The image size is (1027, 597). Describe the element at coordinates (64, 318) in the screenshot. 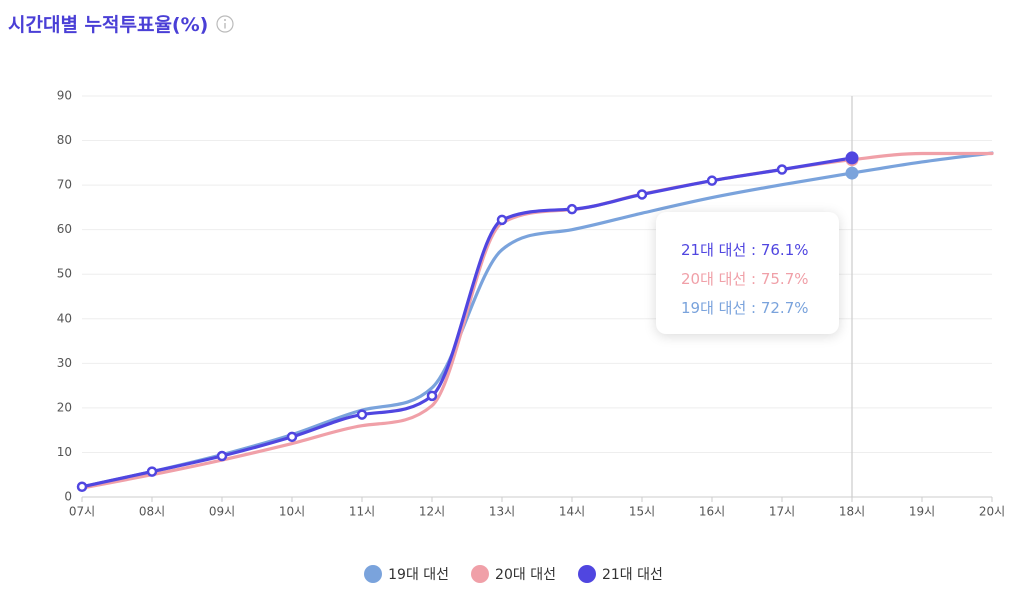

I see `y-tick-label: 40` at that location.